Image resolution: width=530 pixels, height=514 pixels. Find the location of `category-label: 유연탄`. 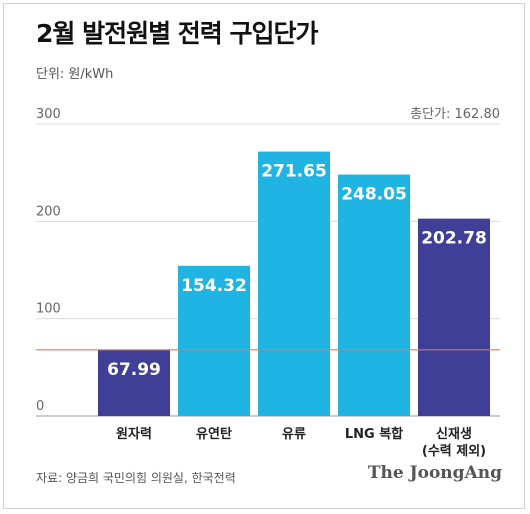

category-label: 유연탄 is located at coordinates (214, 434).